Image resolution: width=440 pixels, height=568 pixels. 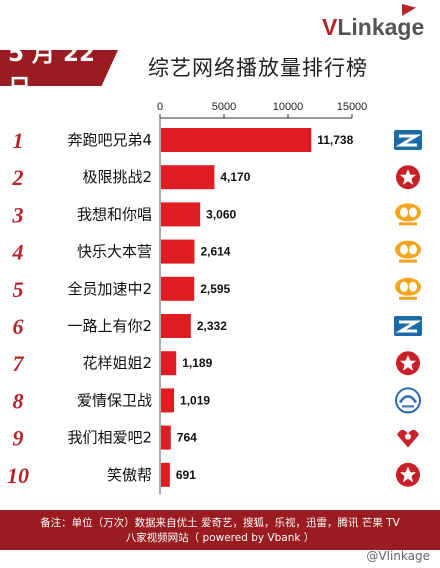 I want to click on value-label: 1,189, so click(x=197, y=363).